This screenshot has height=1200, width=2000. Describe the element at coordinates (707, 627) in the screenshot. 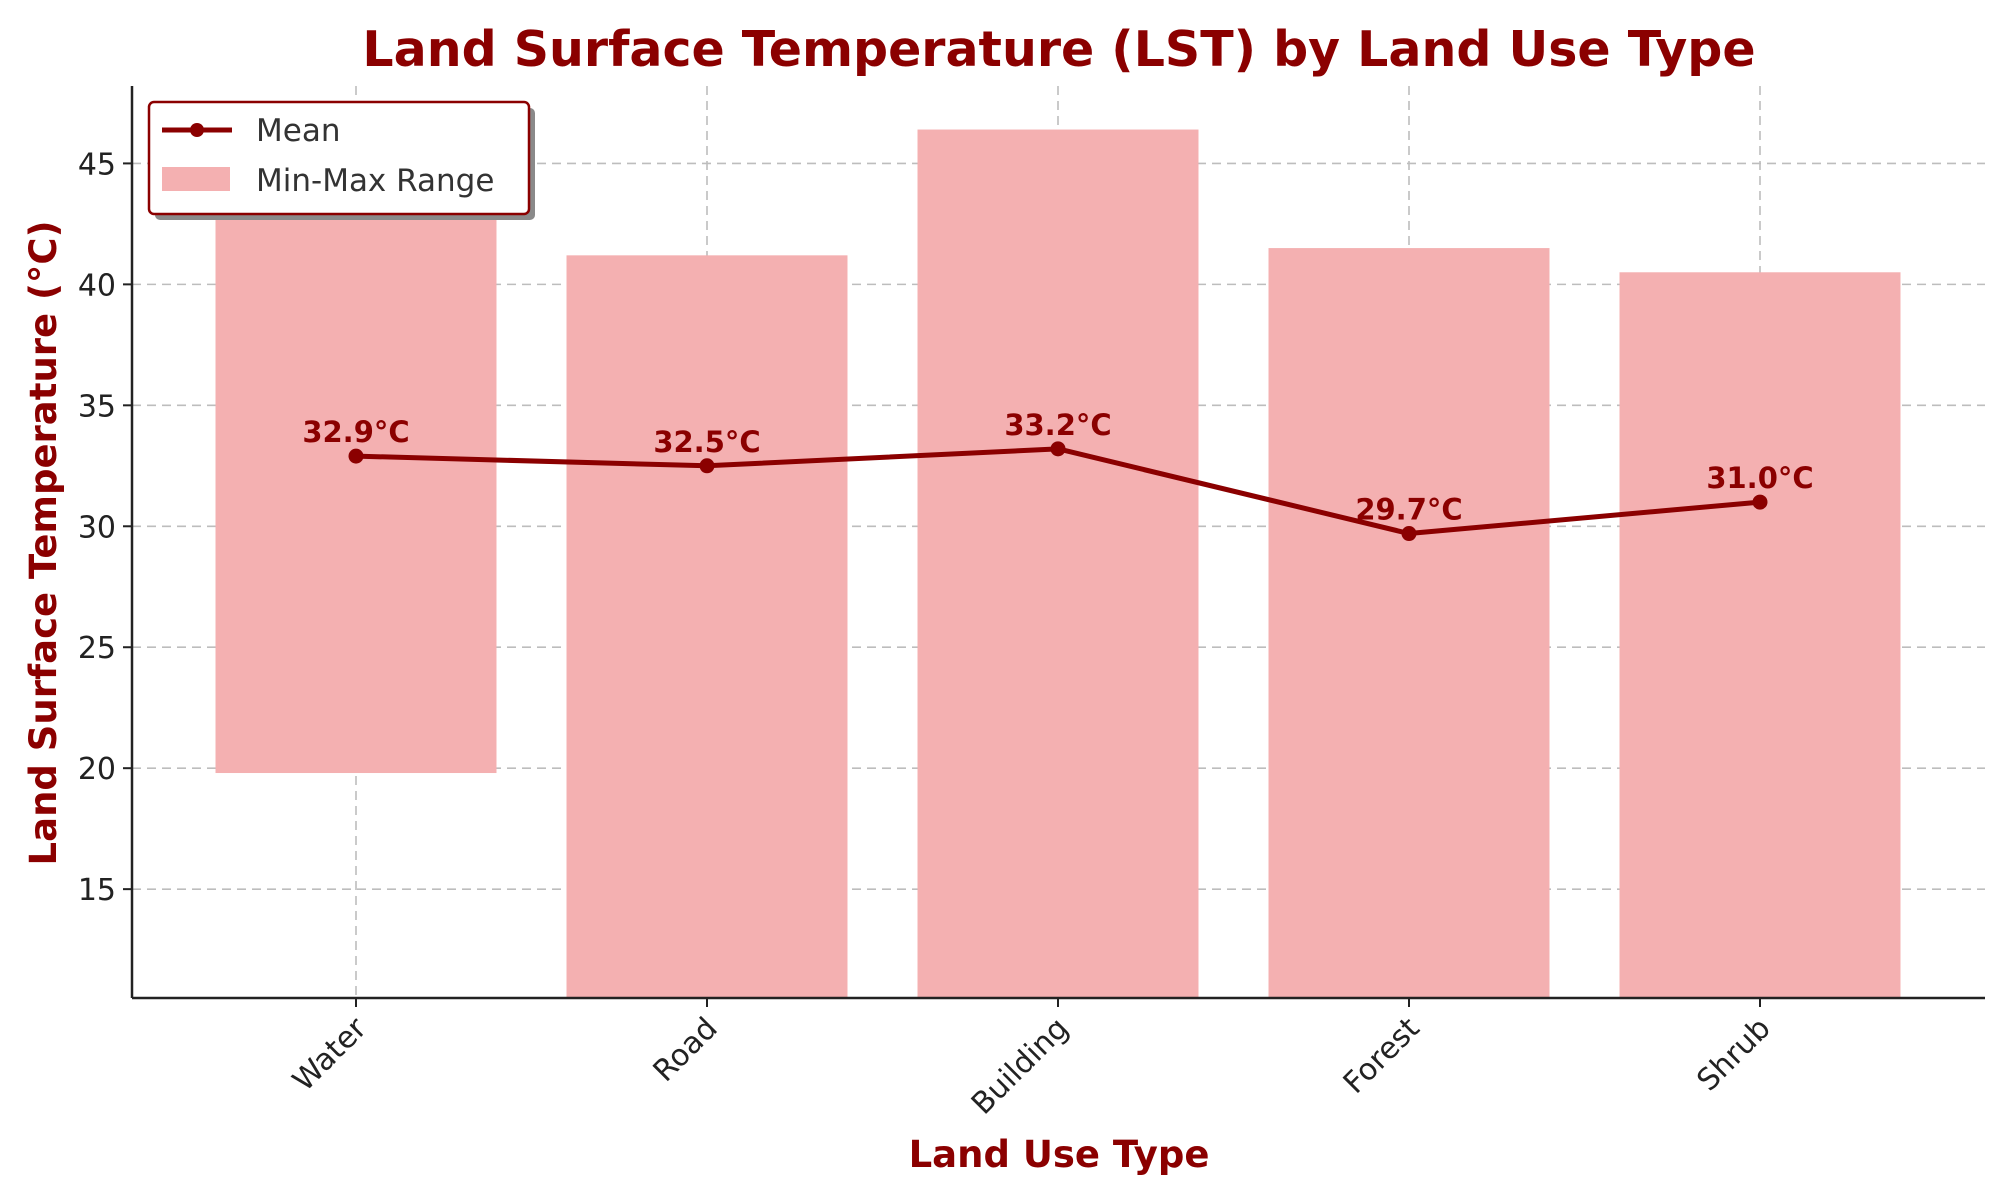

I see `range-bar-road` at that location.